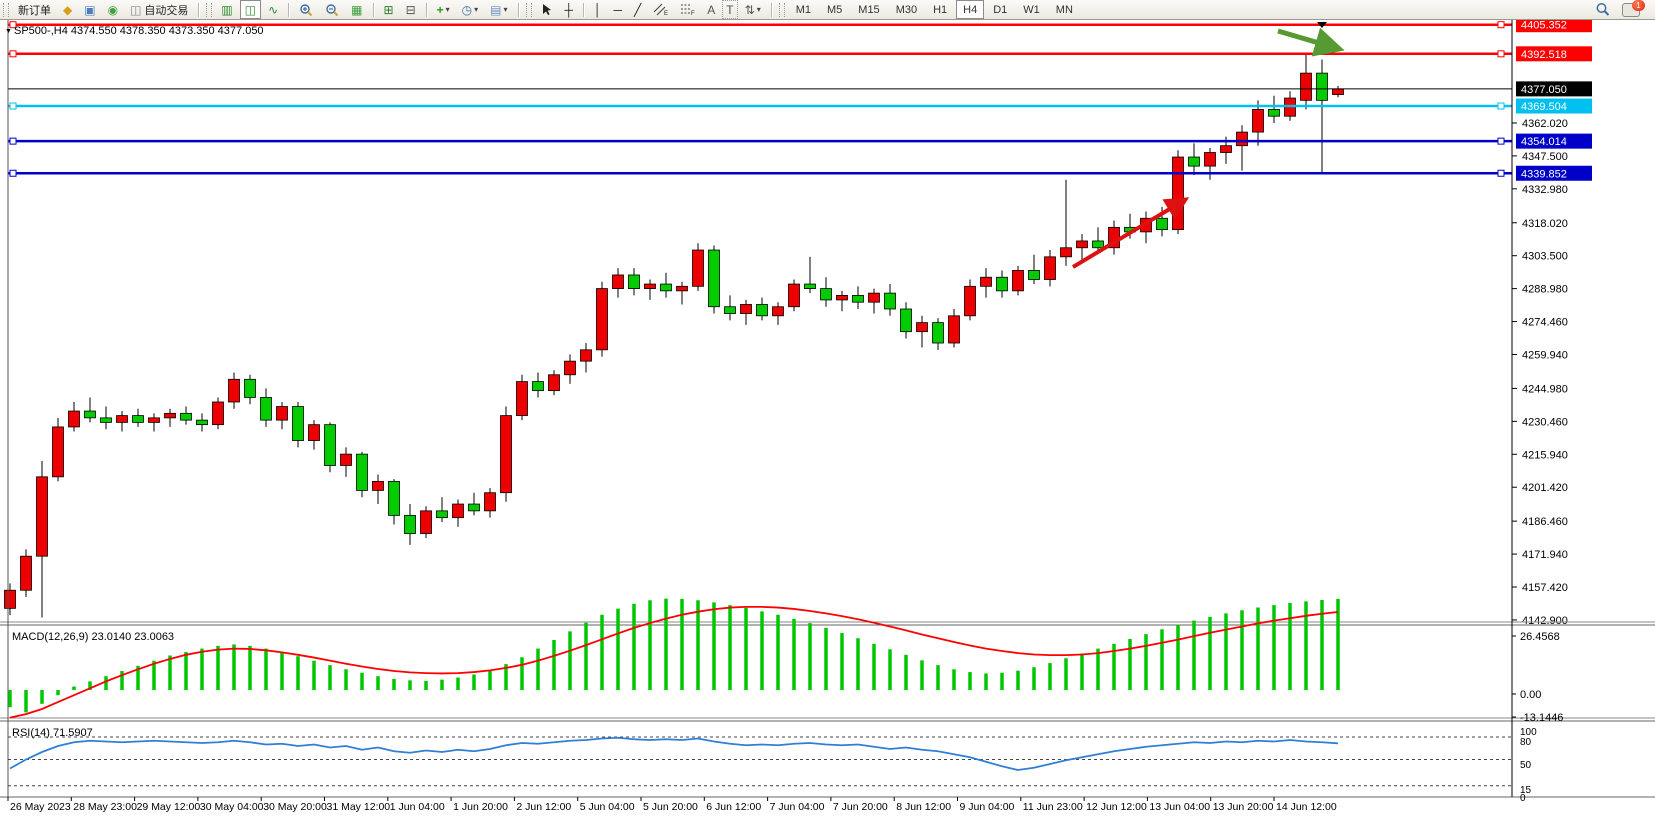  I want to click on tile-windows-button: ▦, so click(357, 9).